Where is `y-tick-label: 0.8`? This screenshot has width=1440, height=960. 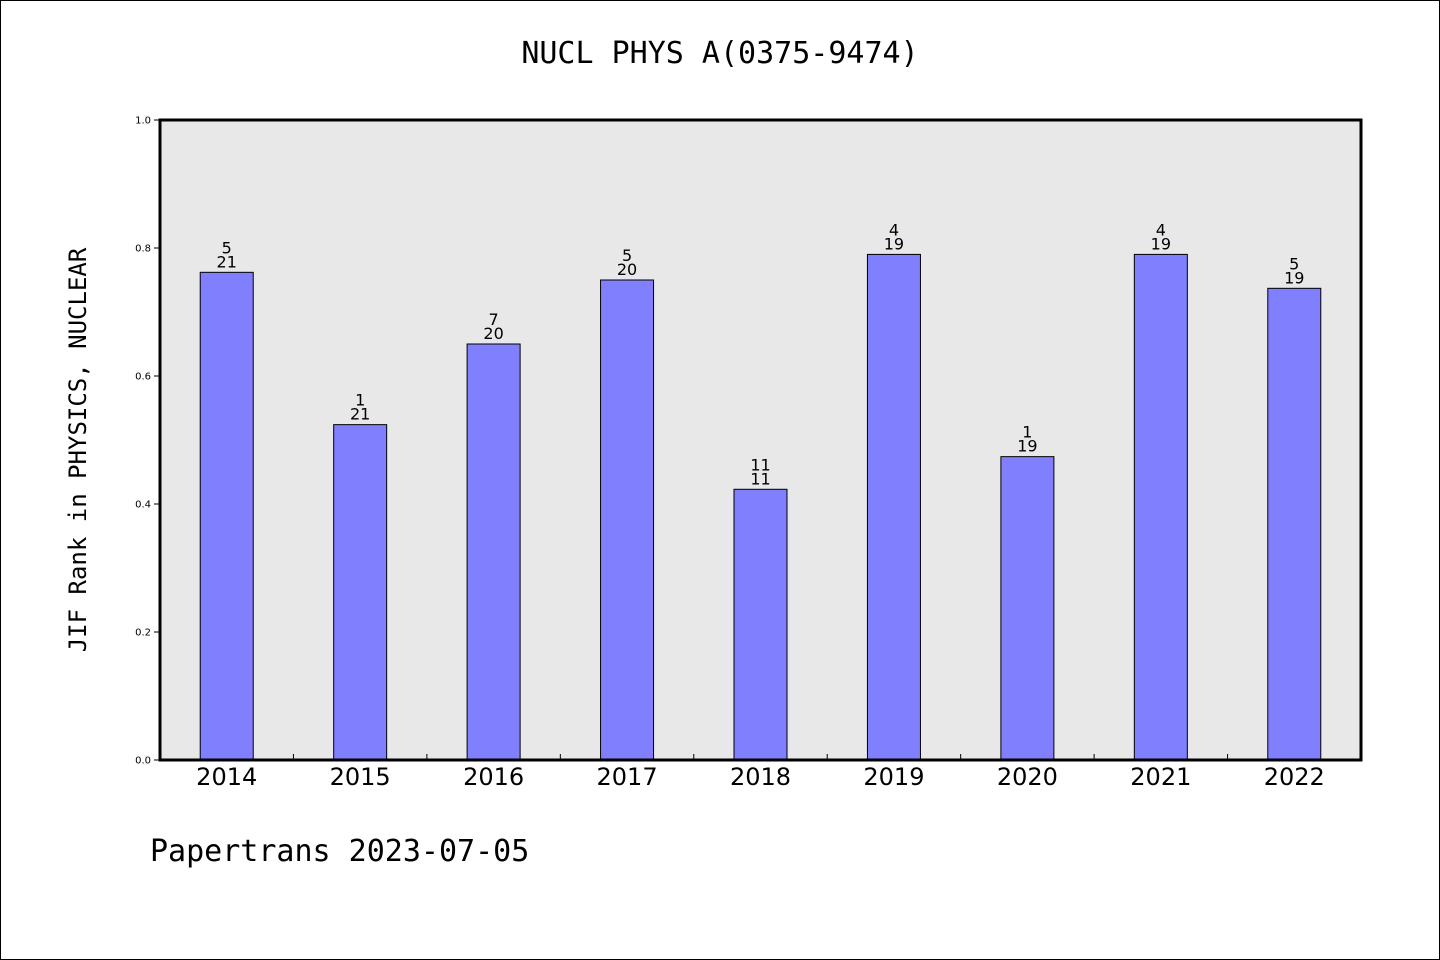
y-tick-label: 0.8 is located at coordinates (143, 249).